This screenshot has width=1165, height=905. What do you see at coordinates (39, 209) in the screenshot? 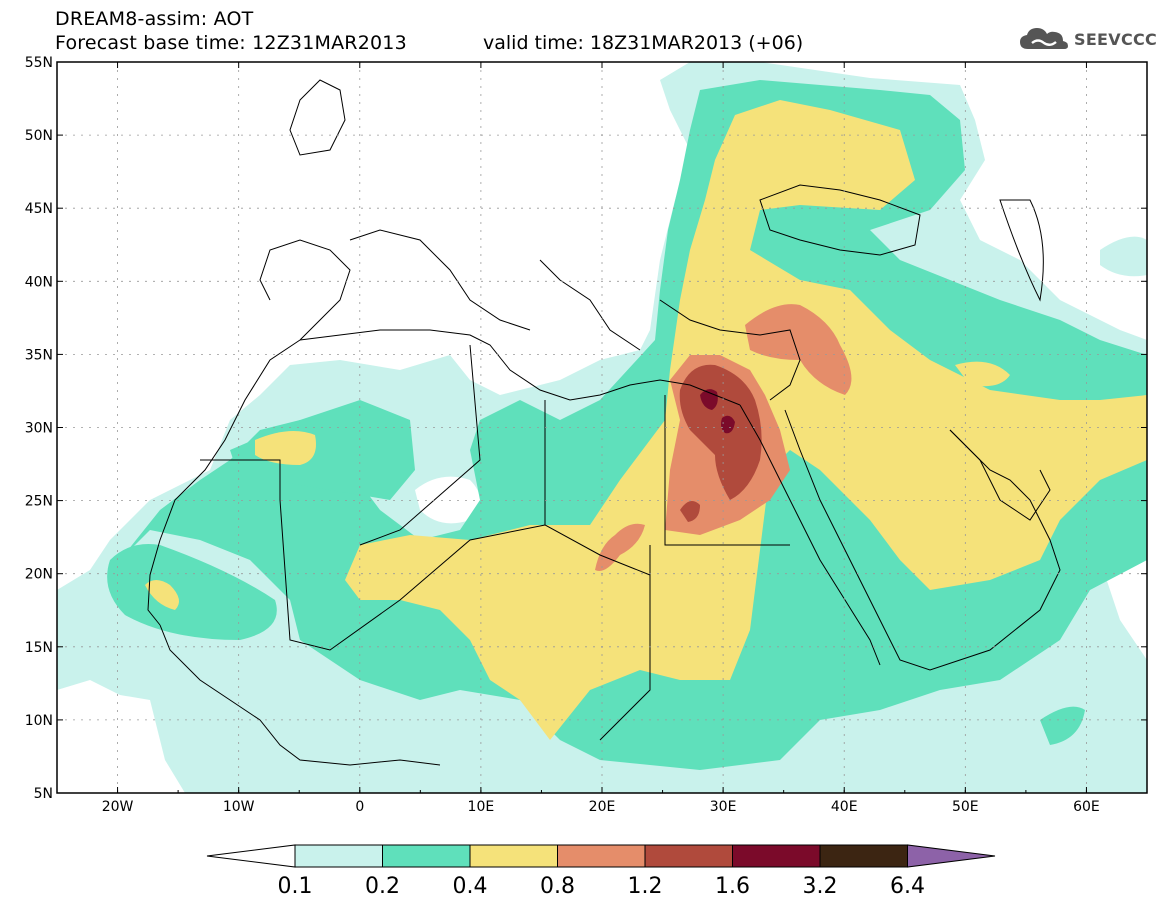
I see `lat-label-45N: 45N` at bounding box center [39, 209].